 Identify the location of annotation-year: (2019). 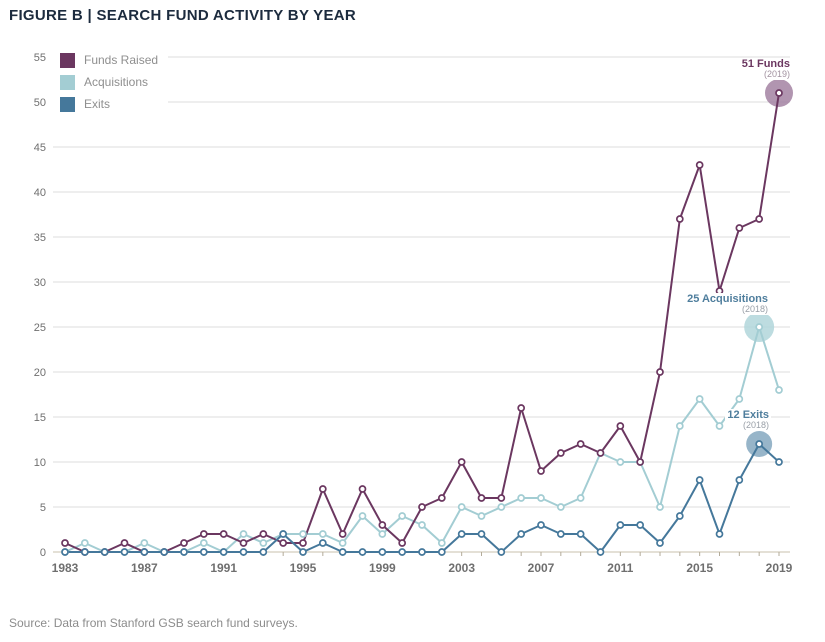
(776, 74).